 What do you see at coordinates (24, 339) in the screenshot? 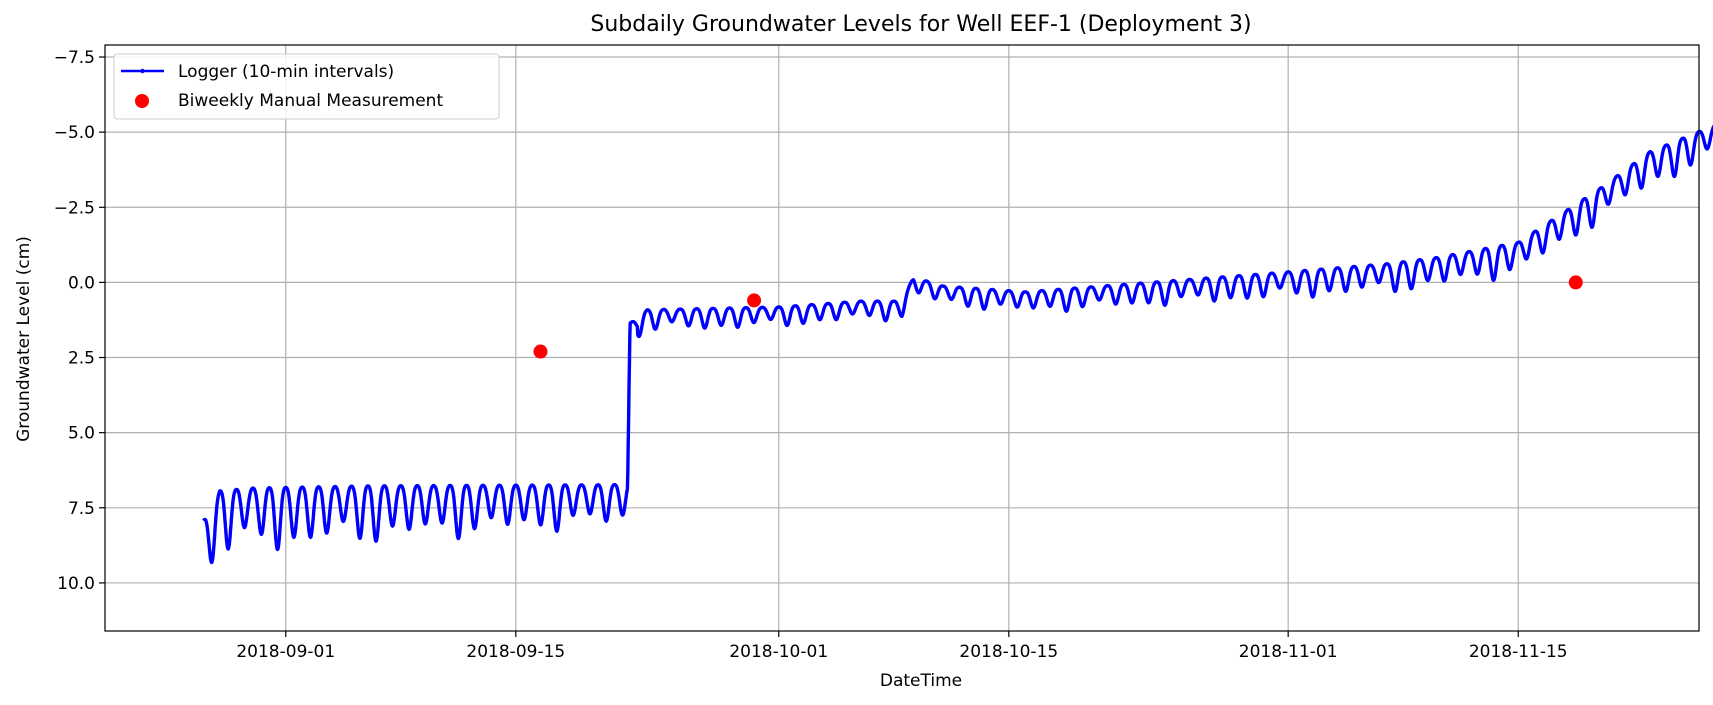
I see `y-axis-title: Groundwater Level (cm)` at bounding box center [24, 339].